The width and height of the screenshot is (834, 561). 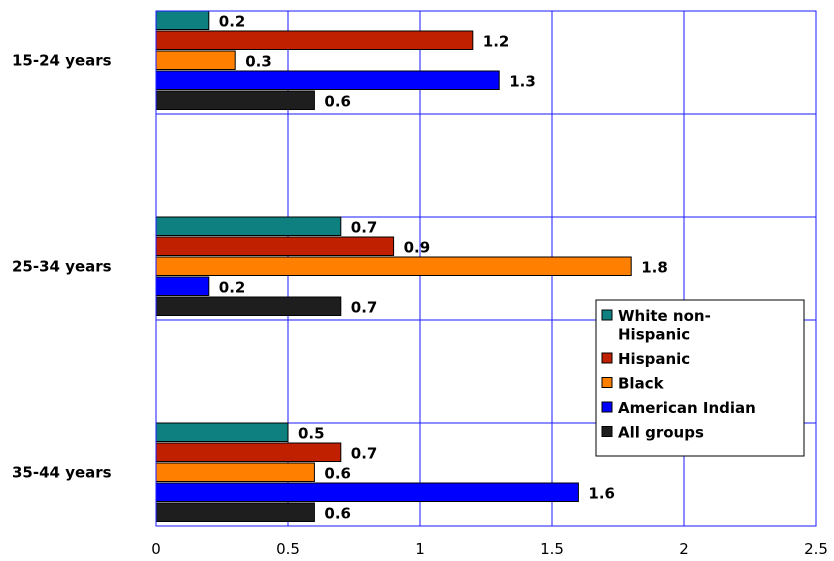 What do you see at coordinates (420, 549) in the screenshot?
I see `x-tick-label: 1` at bounding box center [420, 549].